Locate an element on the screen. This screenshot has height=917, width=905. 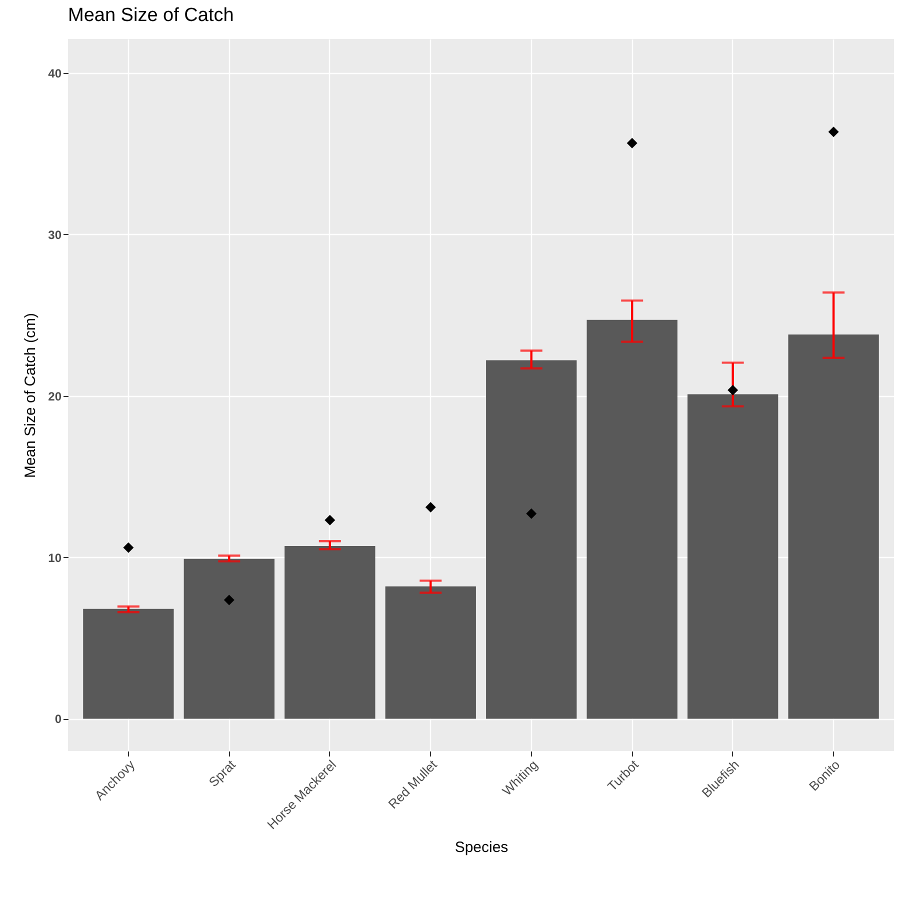
chart-title: Mean Size of Catch is located at coordinates (151, 15).